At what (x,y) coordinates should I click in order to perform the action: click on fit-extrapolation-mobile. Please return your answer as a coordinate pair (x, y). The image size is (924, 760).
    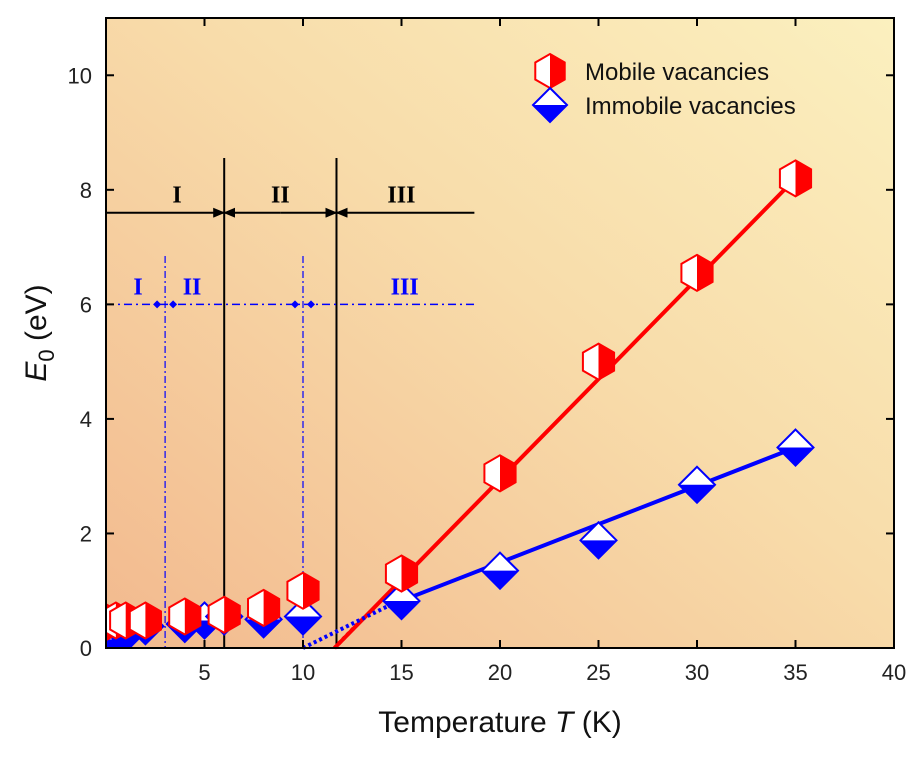
    Looking at the image, I should click on (348, 633).